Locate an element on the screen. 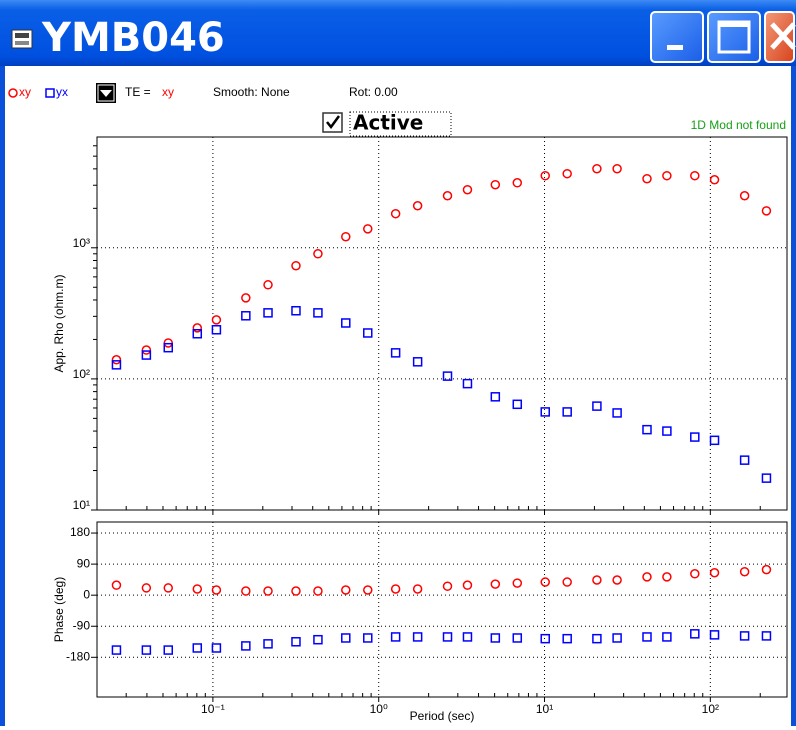 This screenshot has height=730, width=796. active-checkbox is located at coordinates (387, 124).